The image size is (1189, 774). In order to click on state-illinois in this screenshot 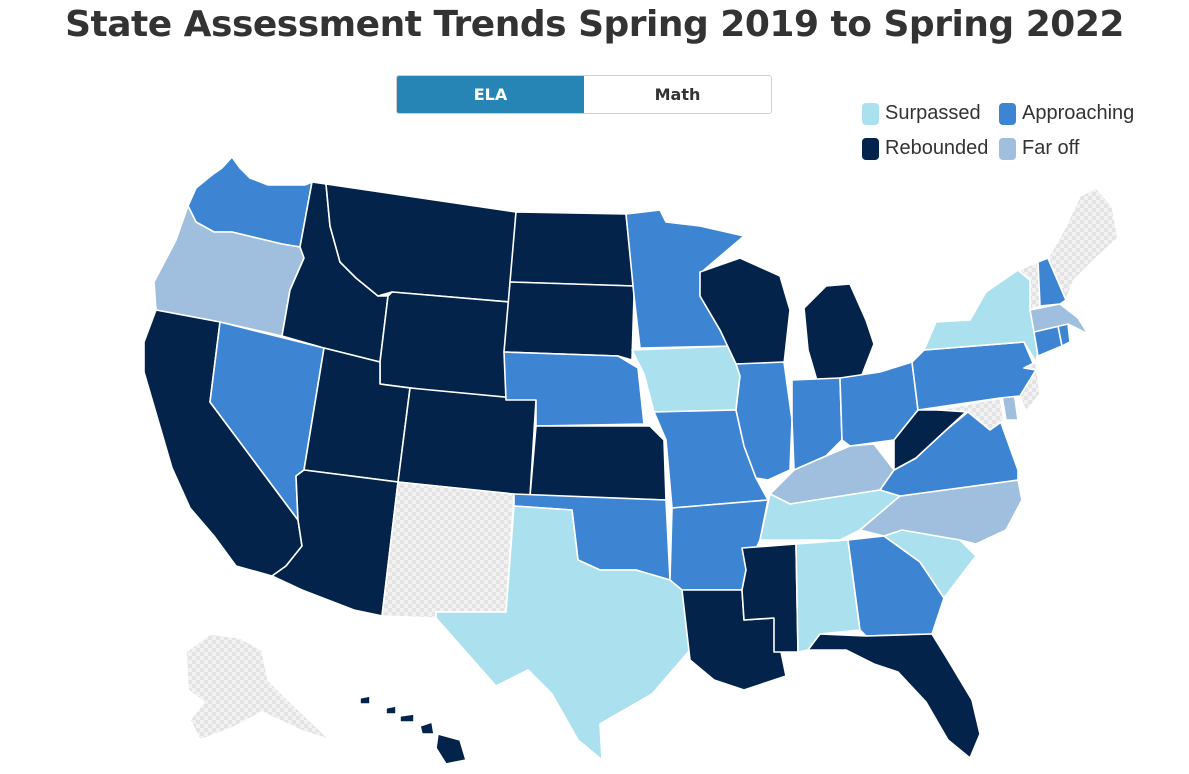, I will do `click(764, 421)`.